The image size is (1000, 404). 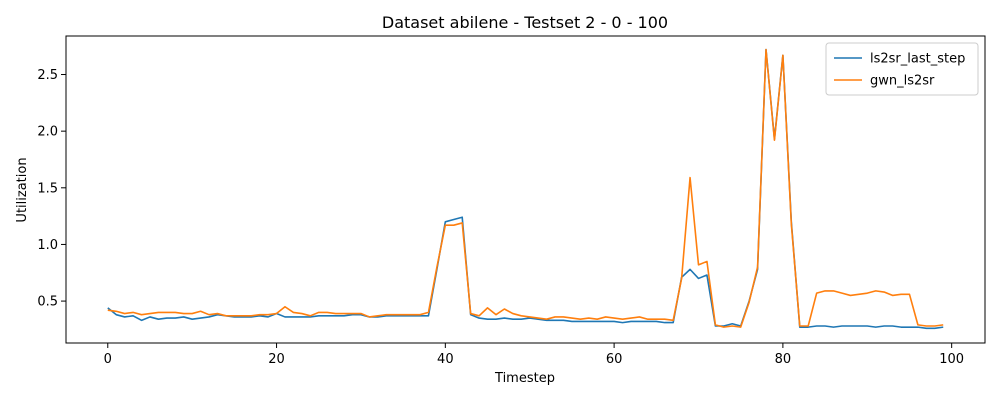 What do you see at coordinates (917, 59) in the screenshot?
I see `legend-label: ls2sr_last_step` at bounding box center [917, 59].